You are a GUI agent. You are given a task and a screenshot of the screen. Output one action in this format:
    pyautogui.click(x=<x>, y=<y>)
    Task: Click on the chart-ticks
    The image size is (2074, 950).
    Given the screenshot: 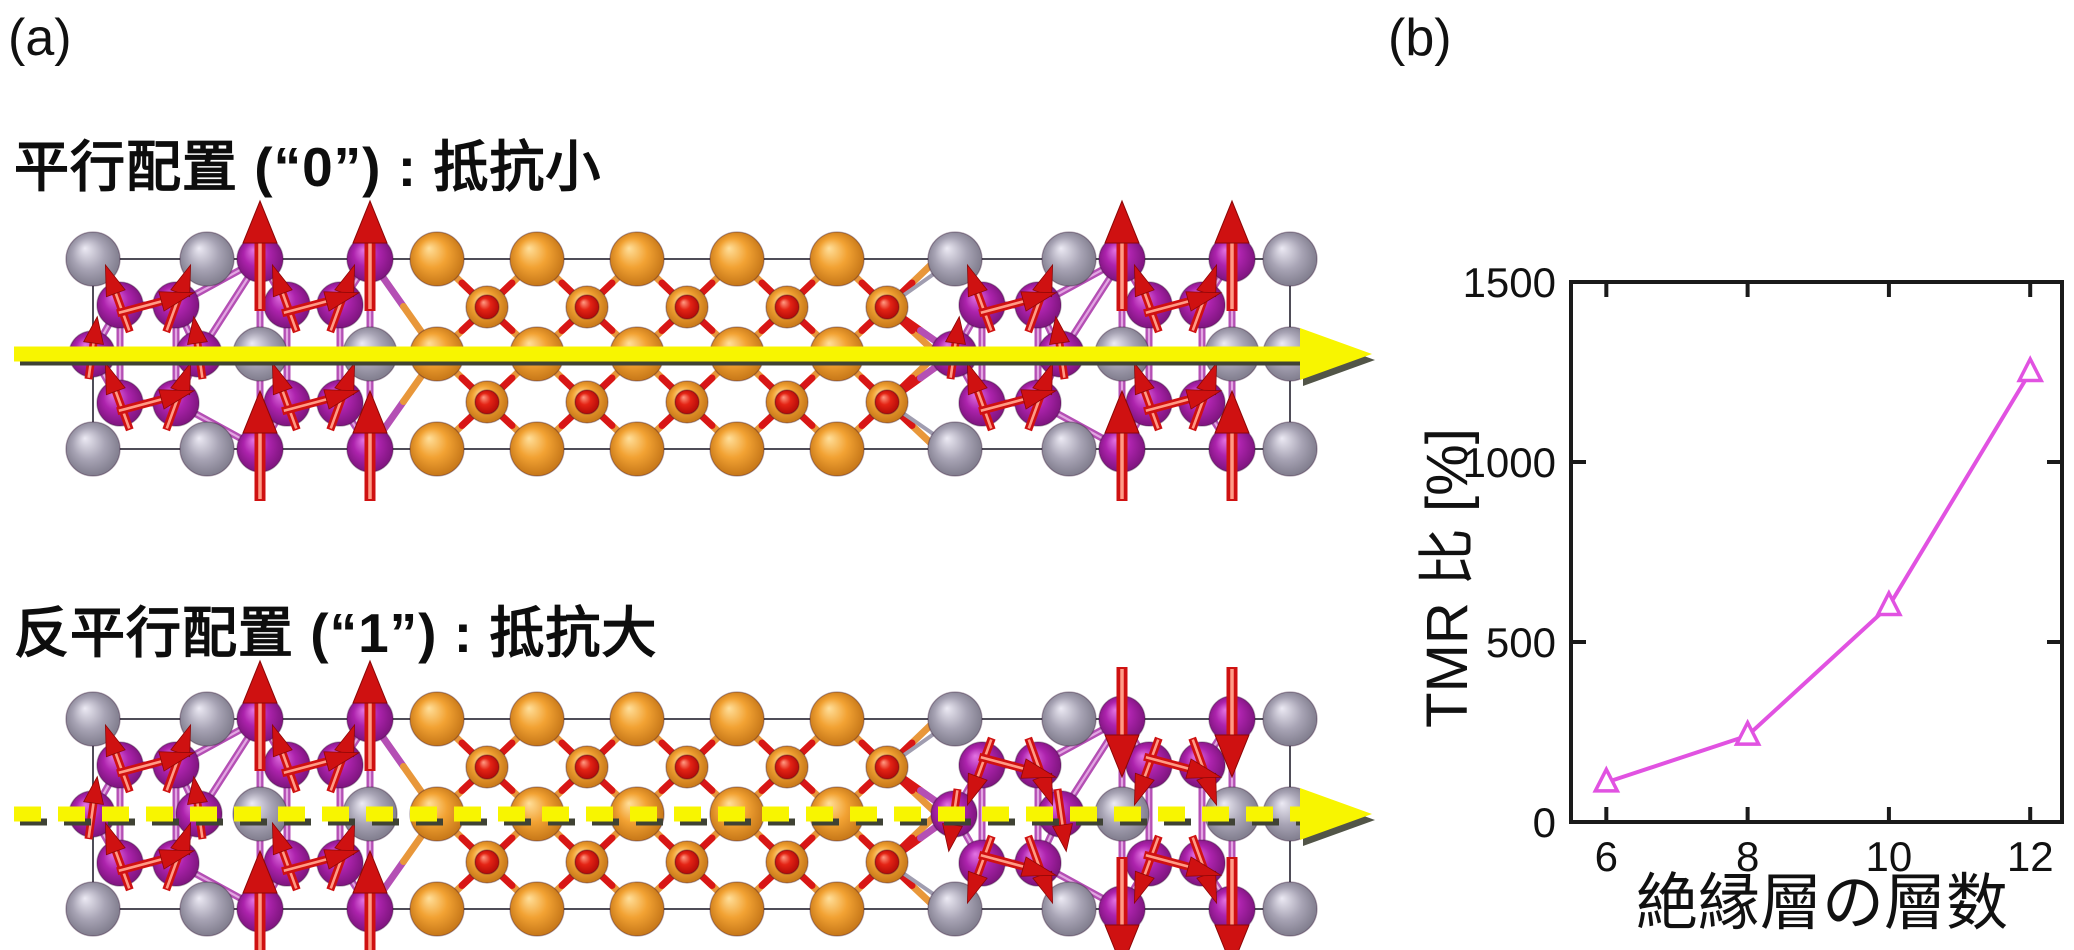 What is the action you would take?
    pyautogui.click(x=1816, y=552)
    